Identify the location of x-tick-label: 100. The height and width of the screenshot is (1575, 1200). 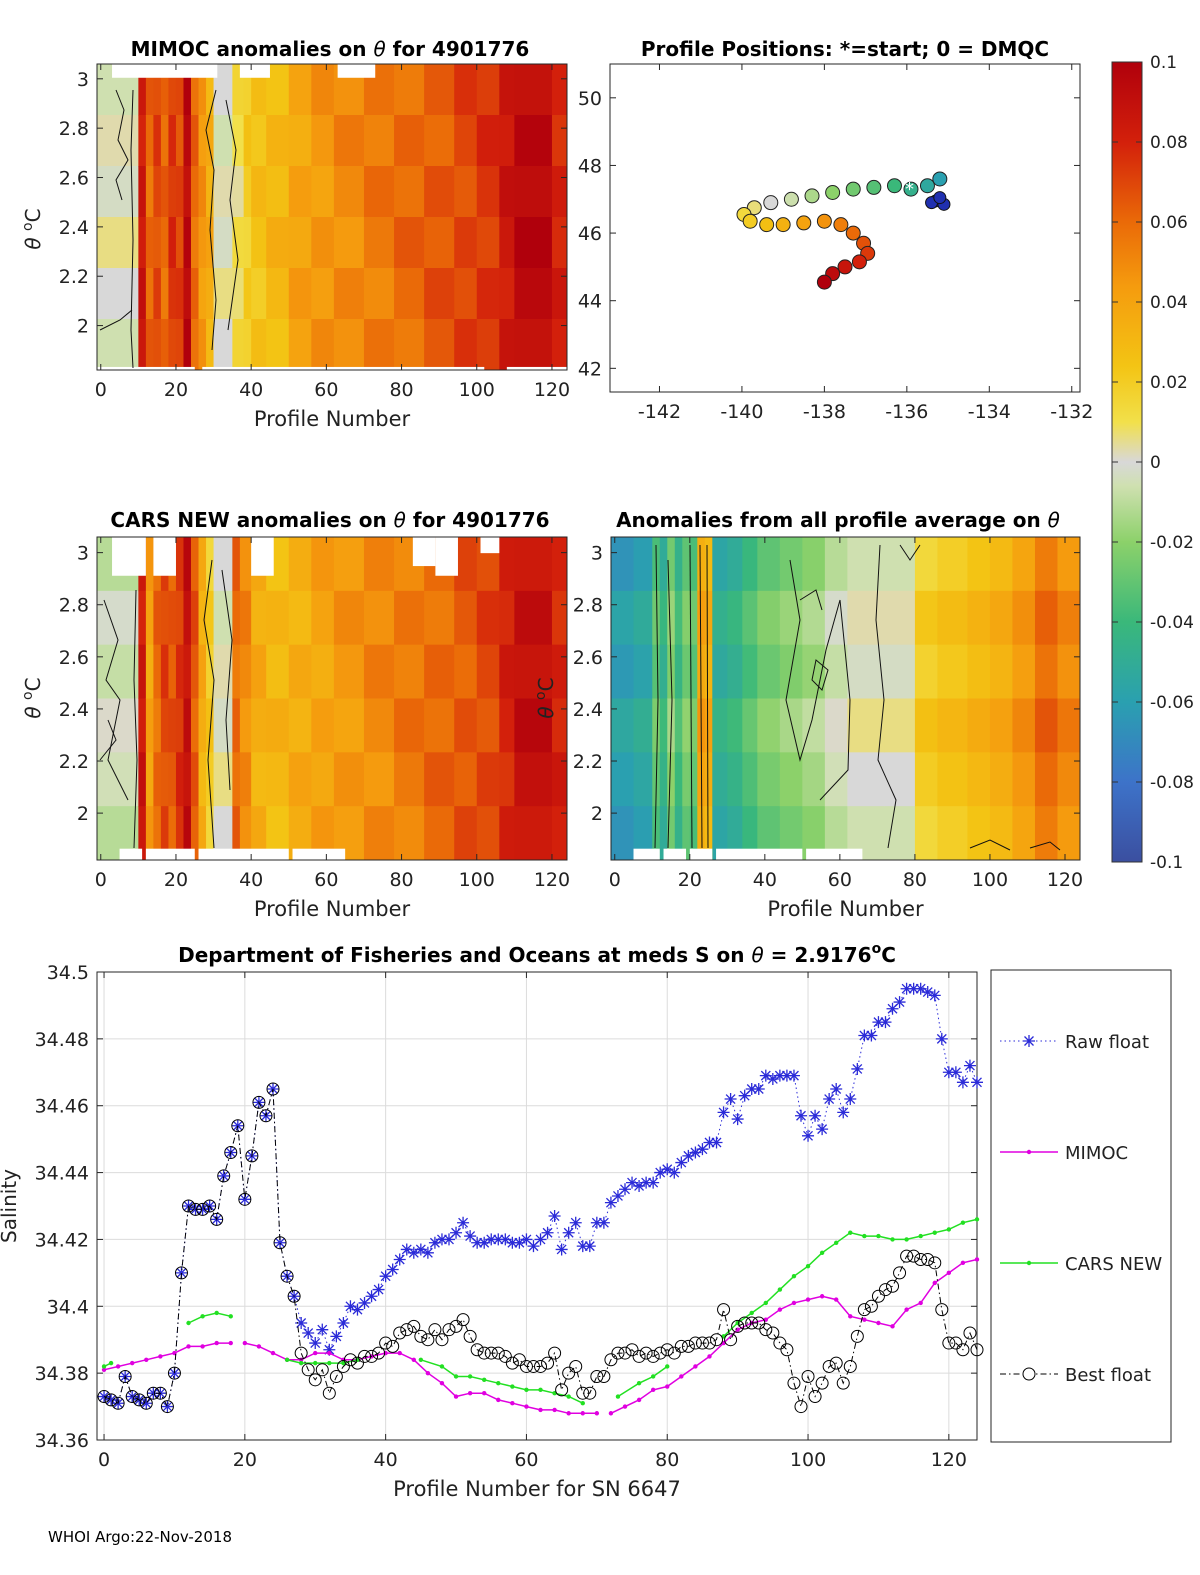
(477, 880).